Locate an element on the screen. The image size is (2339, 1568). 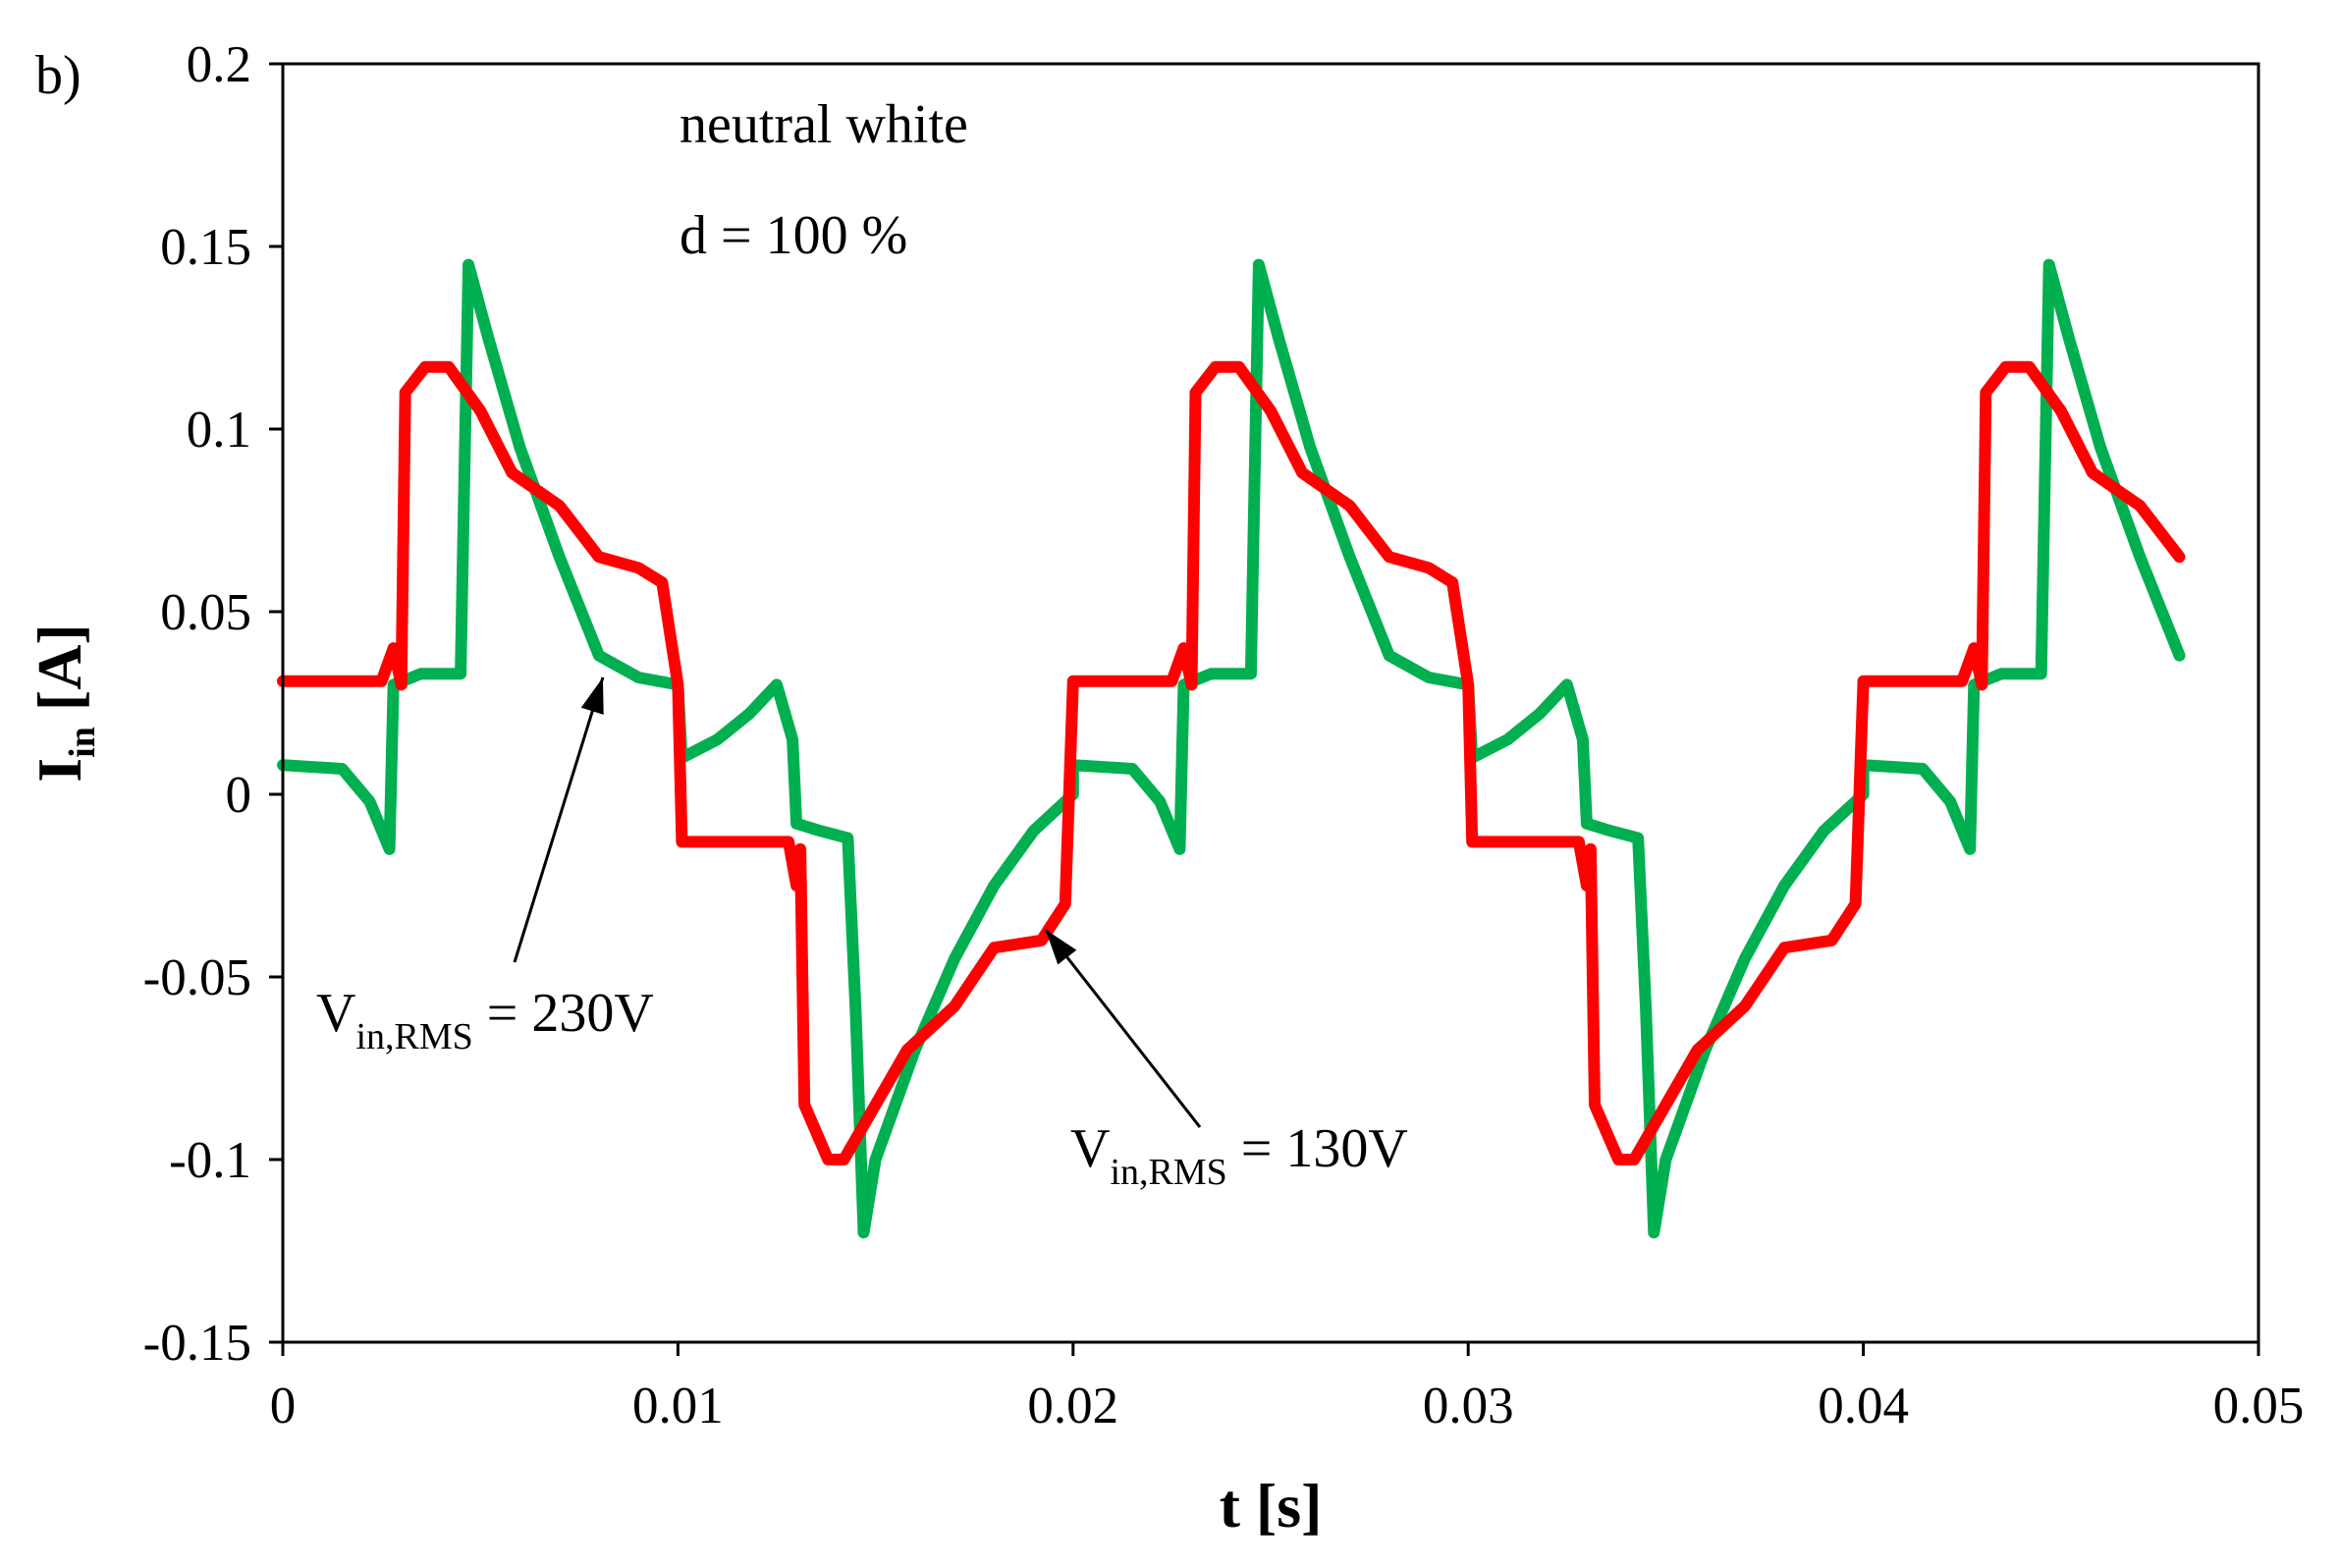
legend-130v-rest: = 130V is located at coordinates (1317, 1148).